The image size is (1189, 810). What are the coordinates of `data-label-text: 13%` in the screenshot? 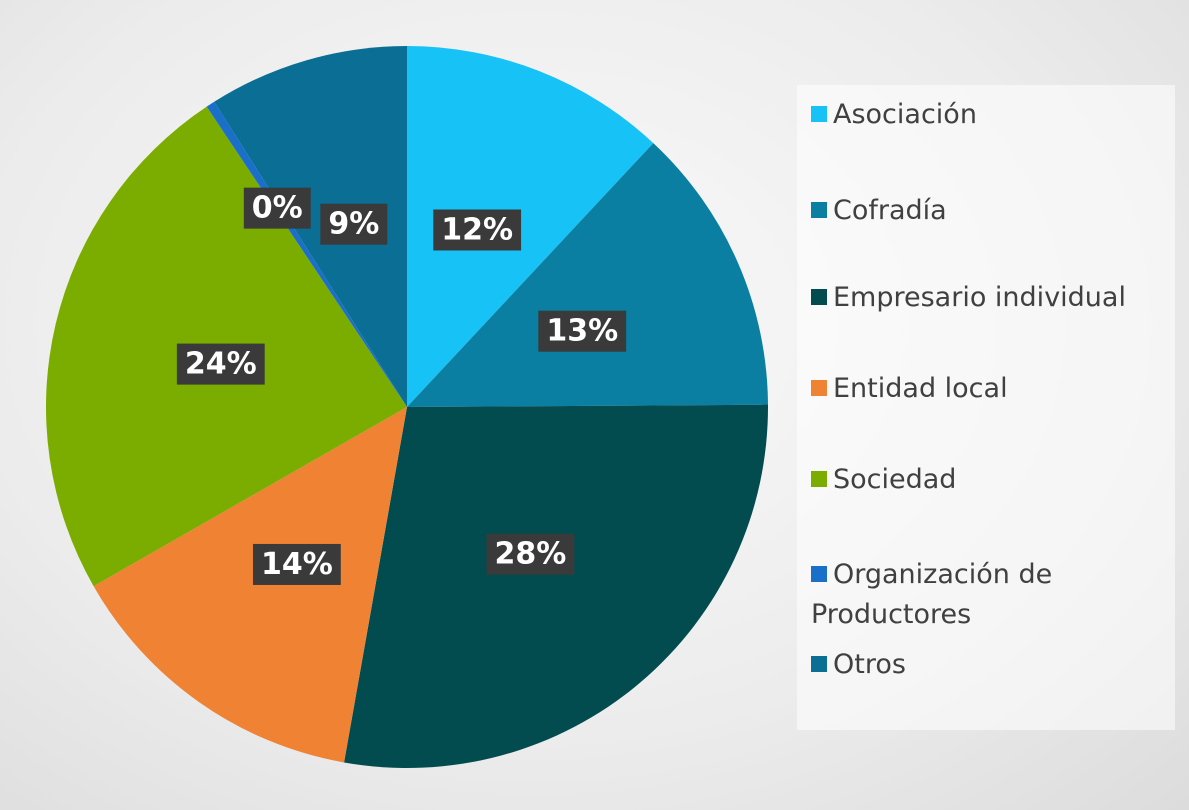 It's located at (582, 331).